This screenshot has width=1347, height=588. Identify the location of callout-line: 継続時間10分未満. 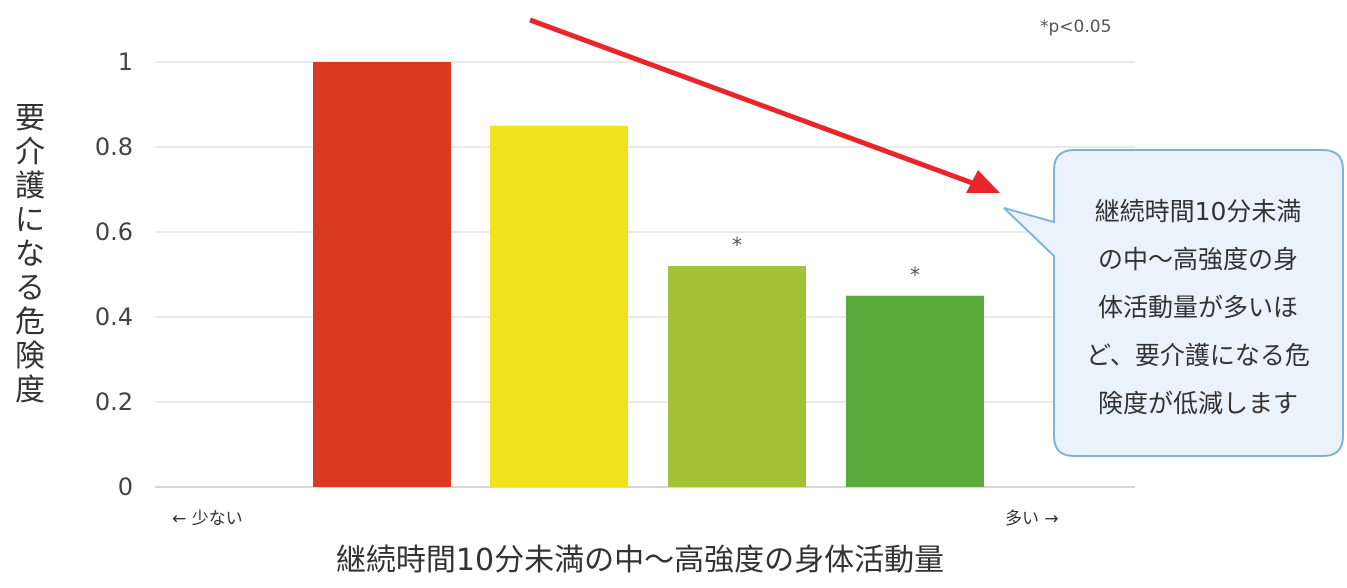
(1198, 211).